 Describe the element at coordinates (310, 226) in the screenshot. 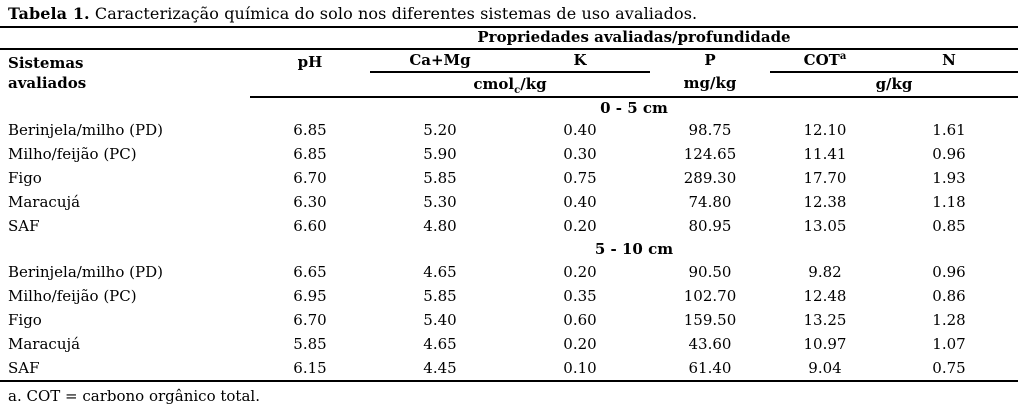

I see `cell-ph: 6.60` at that location.